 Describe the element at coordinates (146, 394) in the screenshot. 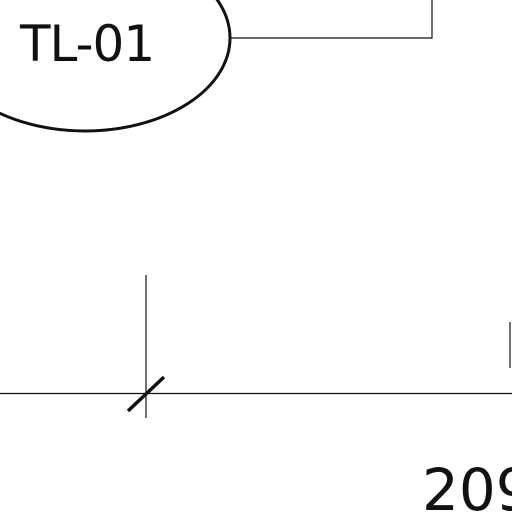

I see `dimension-tick-left` at that location.